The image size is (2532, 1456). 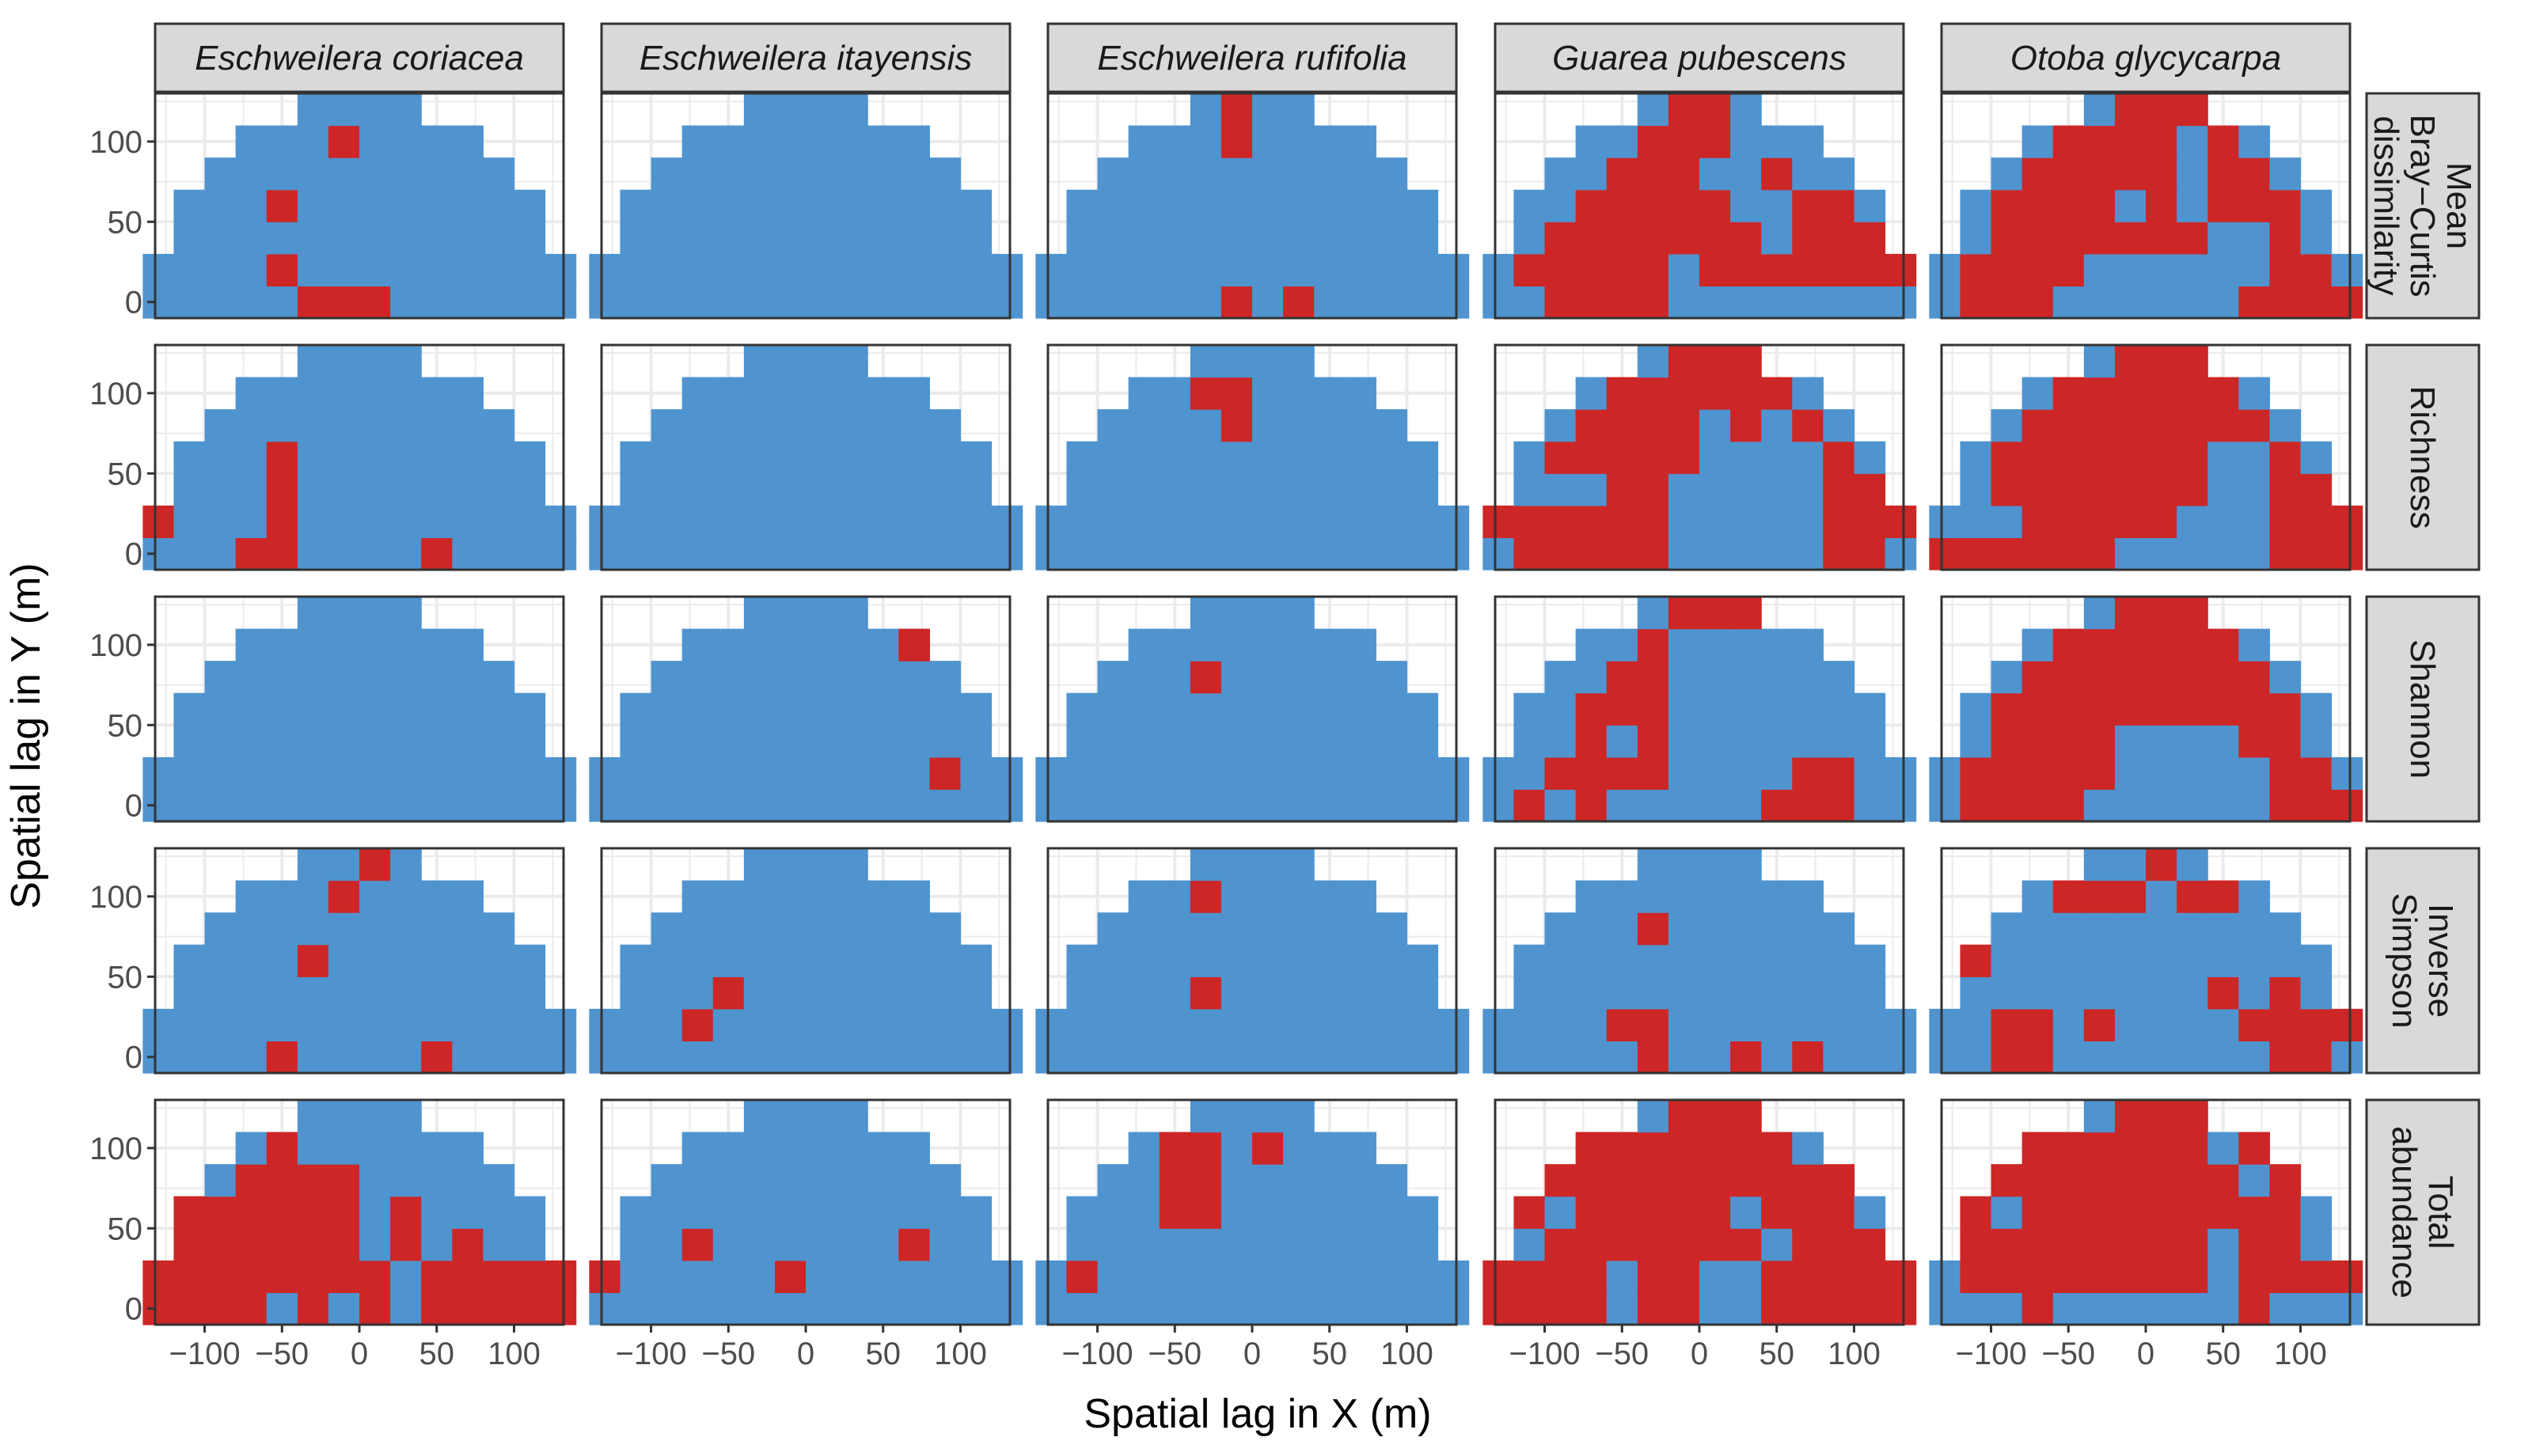 I want to click on strip-label-line: Bray−Curtis, so click(x=2423, y=205).